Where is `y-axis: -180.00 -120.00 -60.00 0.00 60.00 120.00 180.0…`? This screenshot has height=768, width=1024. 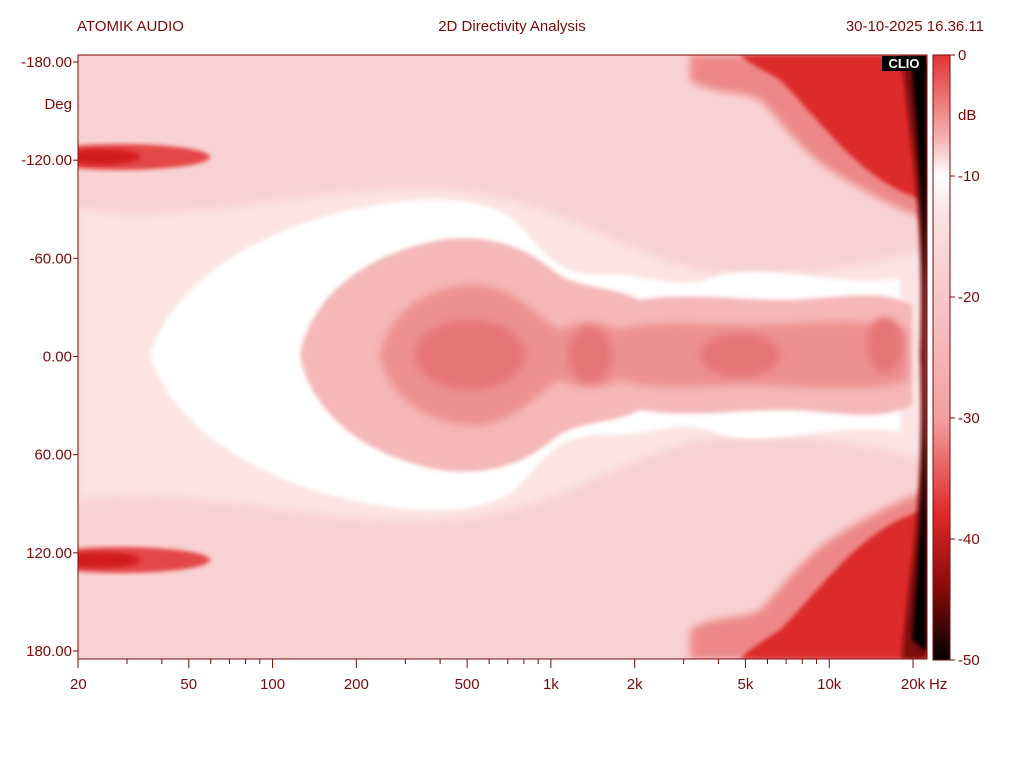 y-axis: -180.00 -120.00 -60.00 0.00 60.00 120.00 180.0… is located at coordinates (49, 357).